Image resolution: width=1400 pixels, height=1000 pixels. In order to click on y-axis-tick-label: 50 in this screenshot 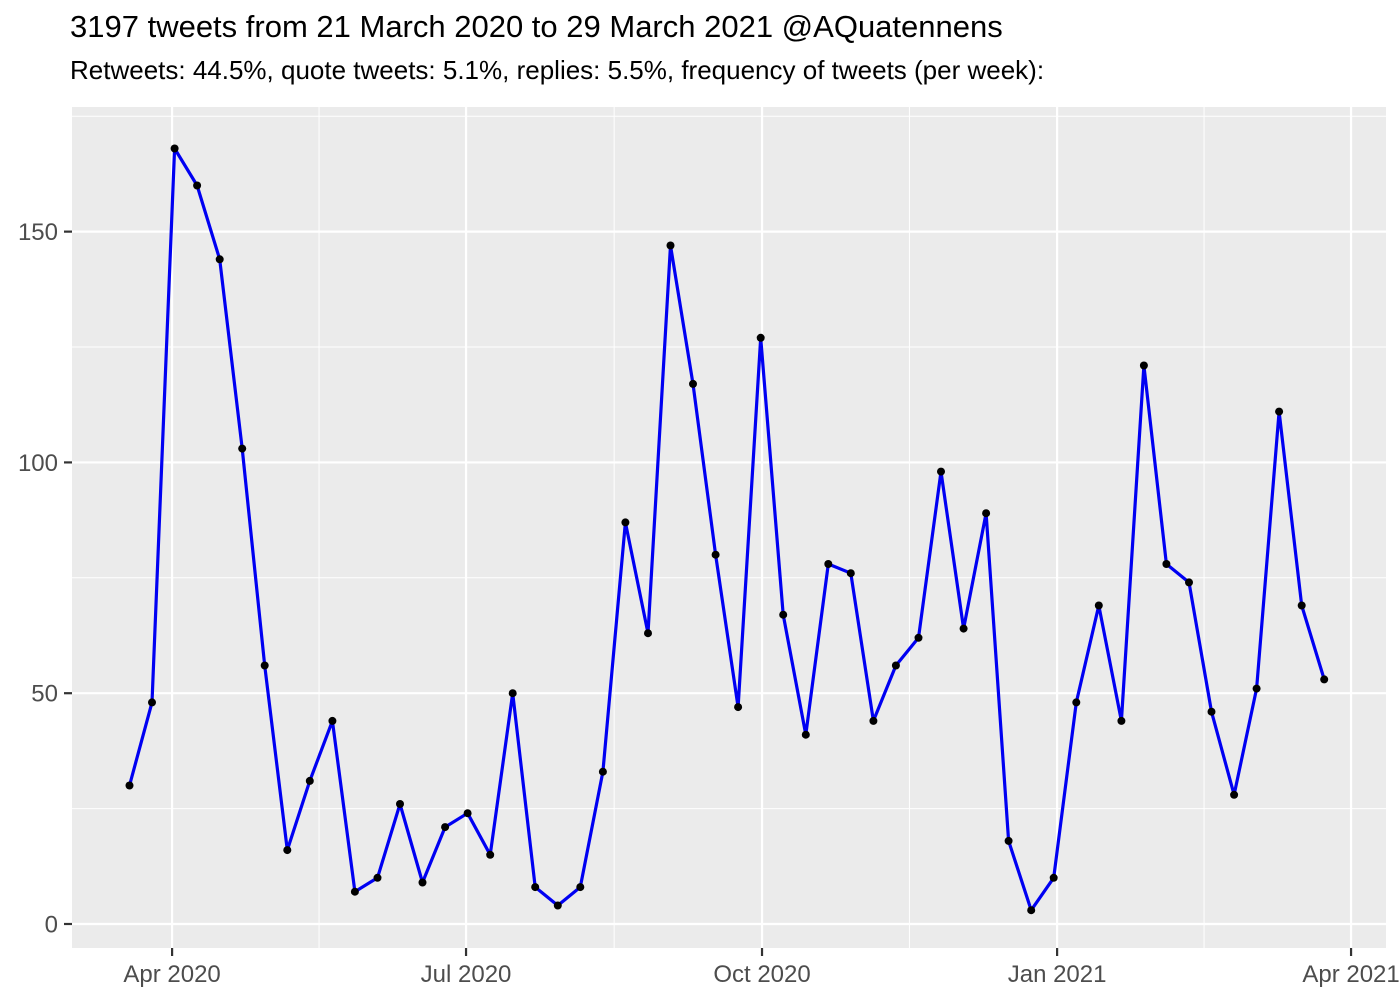, I will do `click(44, 694)`.